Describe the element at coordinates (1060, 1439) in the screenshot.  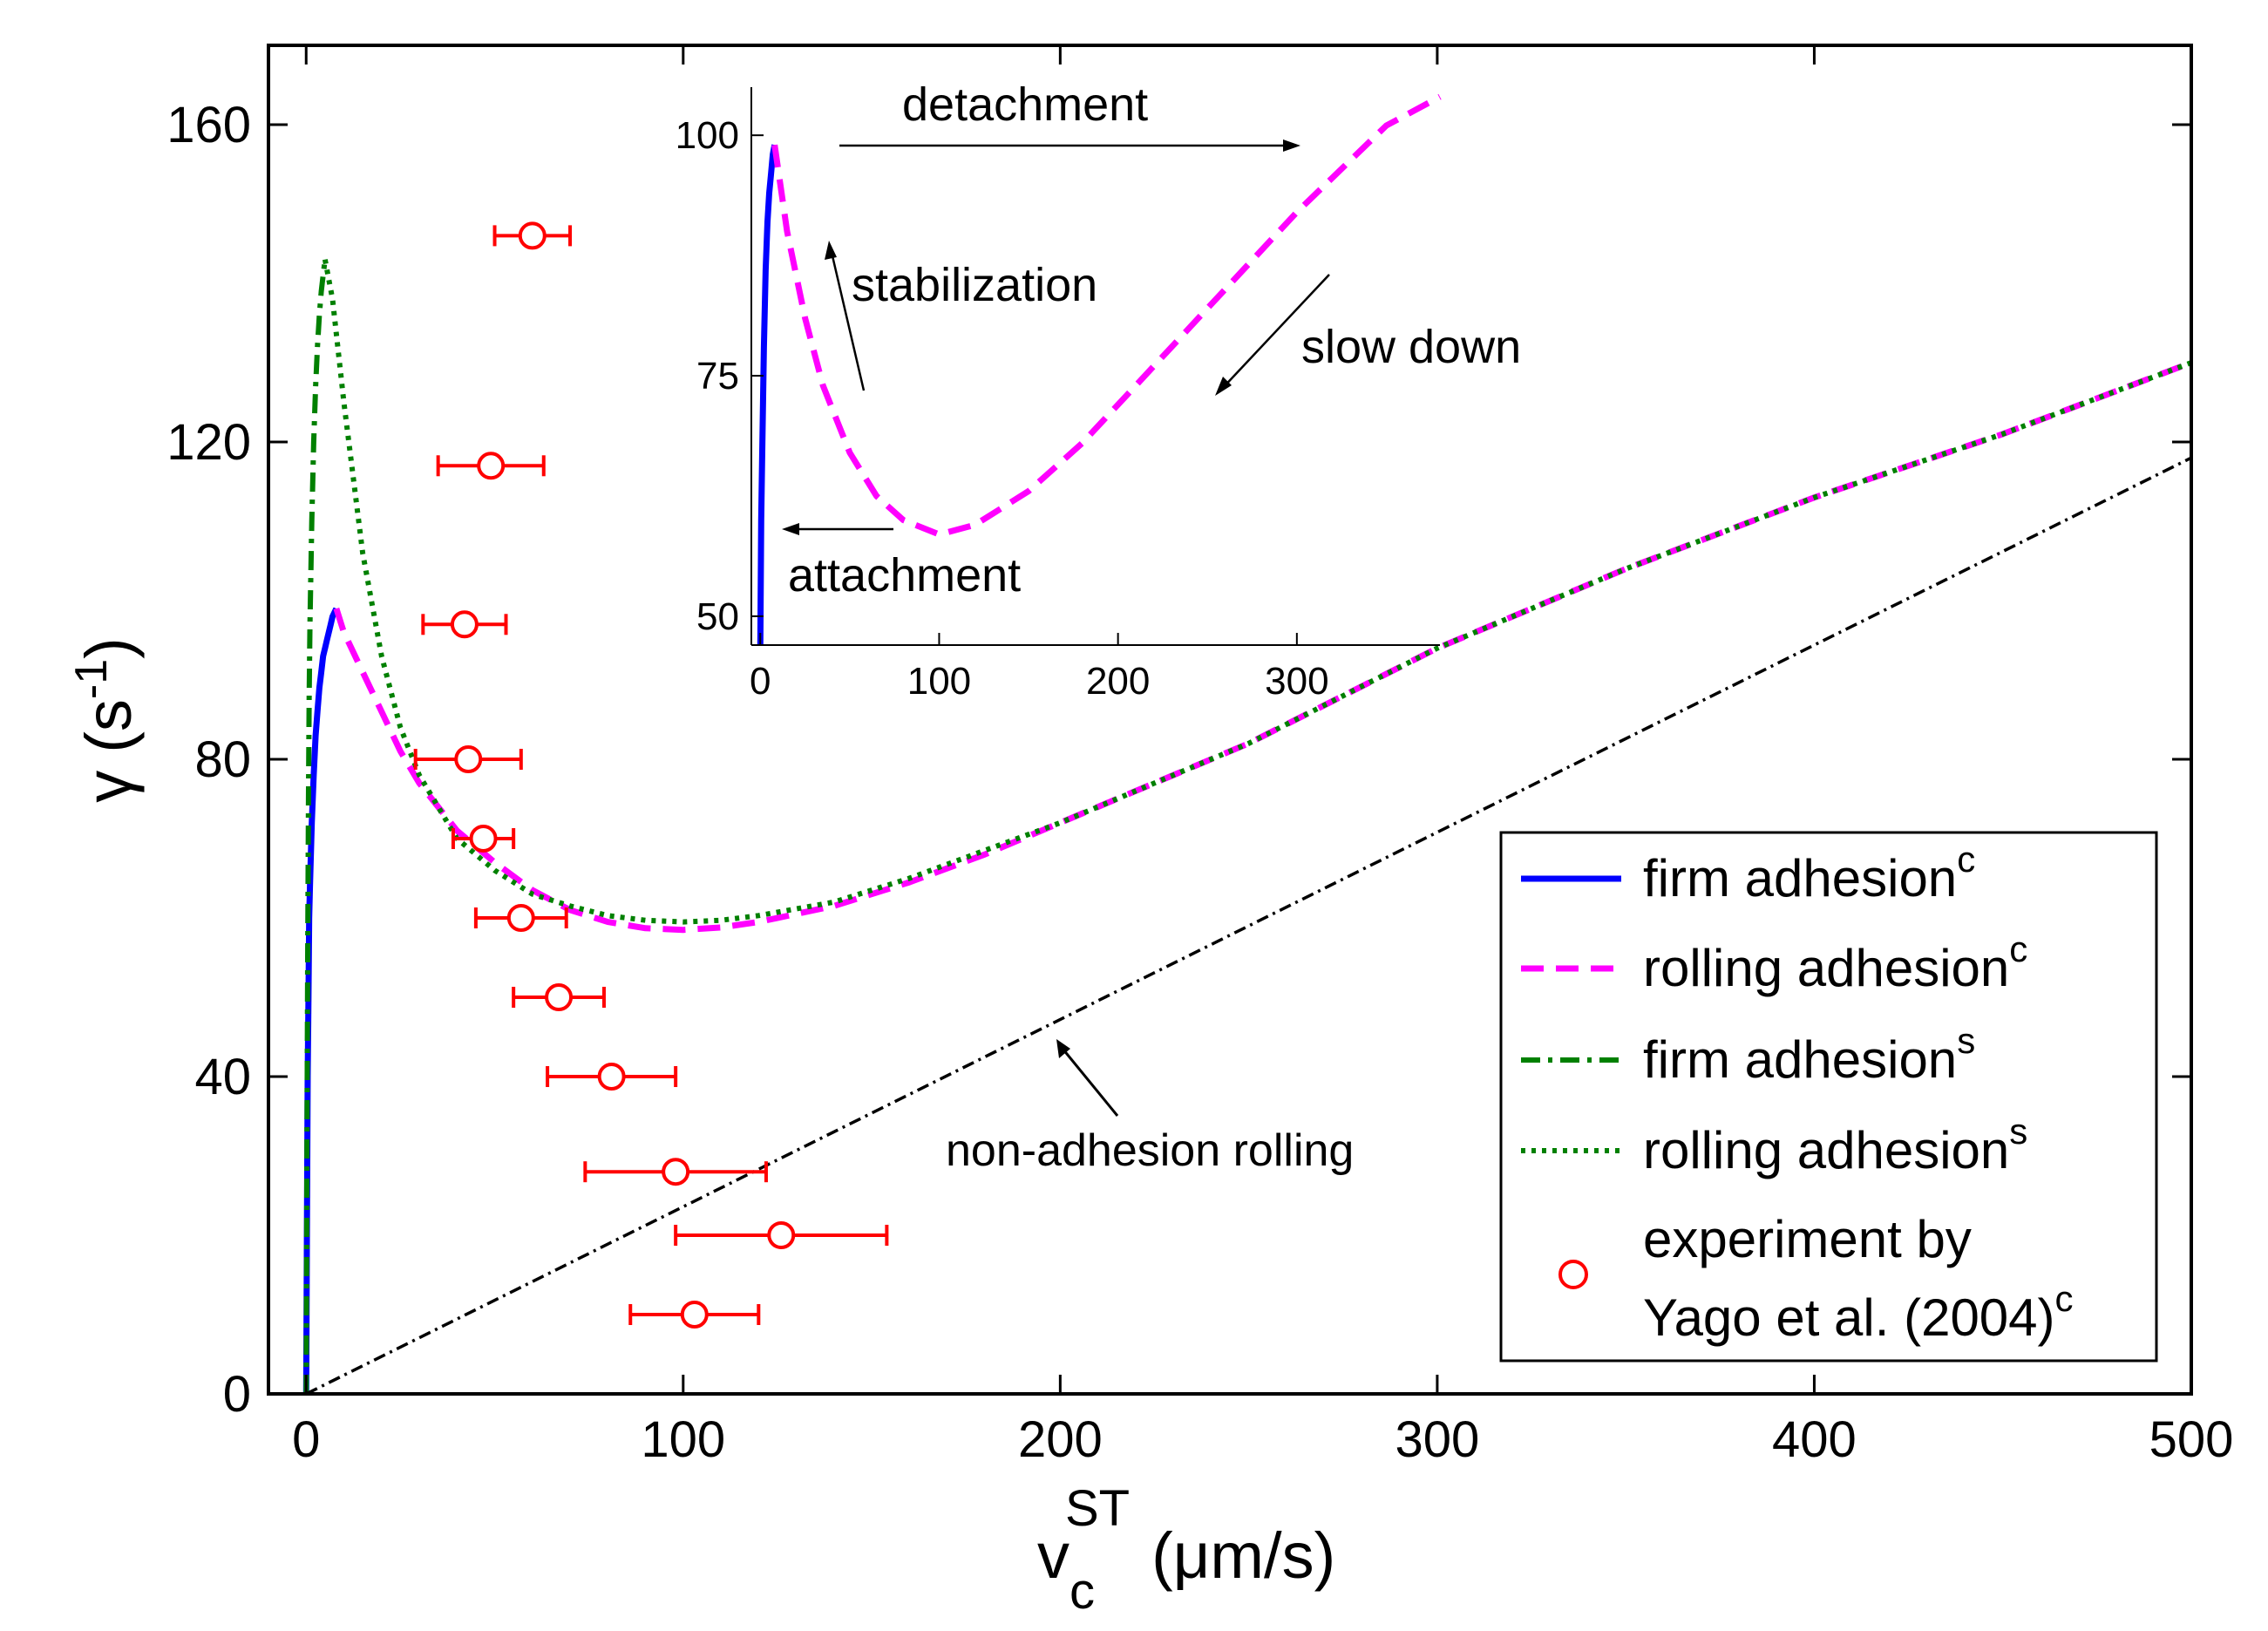
I see `x-tick-label-200: 200` at that location.